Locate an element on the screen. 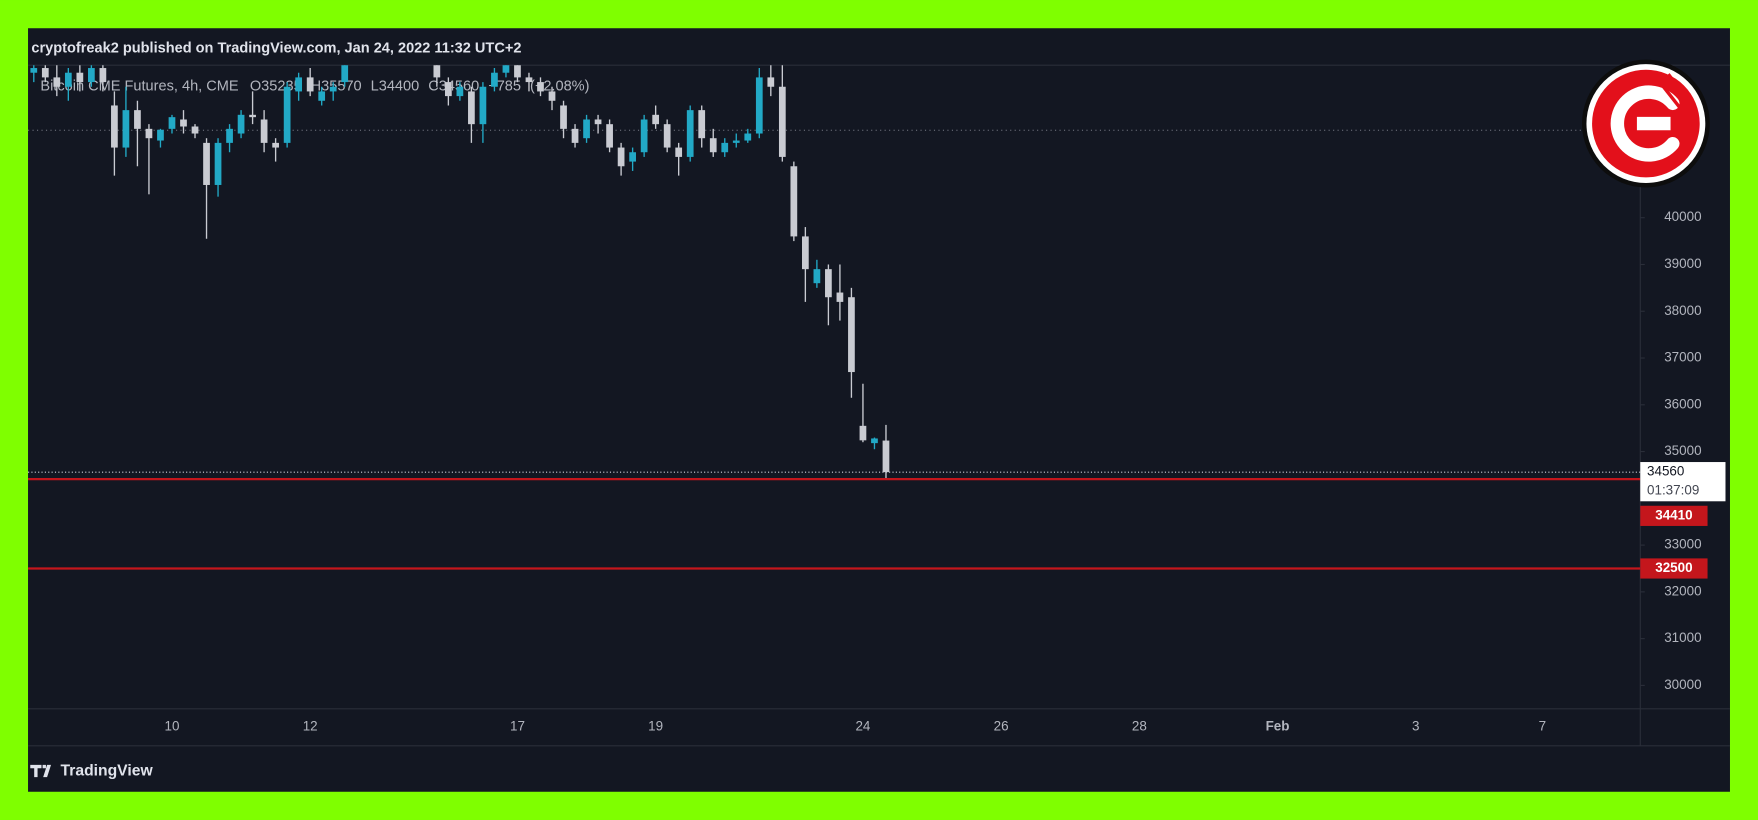  horizontal-line-label: 32500 is located at coordinates (1673, 567).